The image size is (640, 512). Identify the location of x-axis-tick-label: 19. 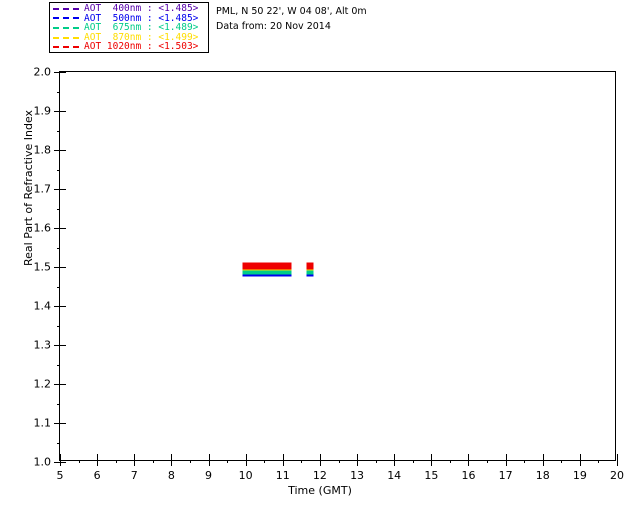
(579, 475).